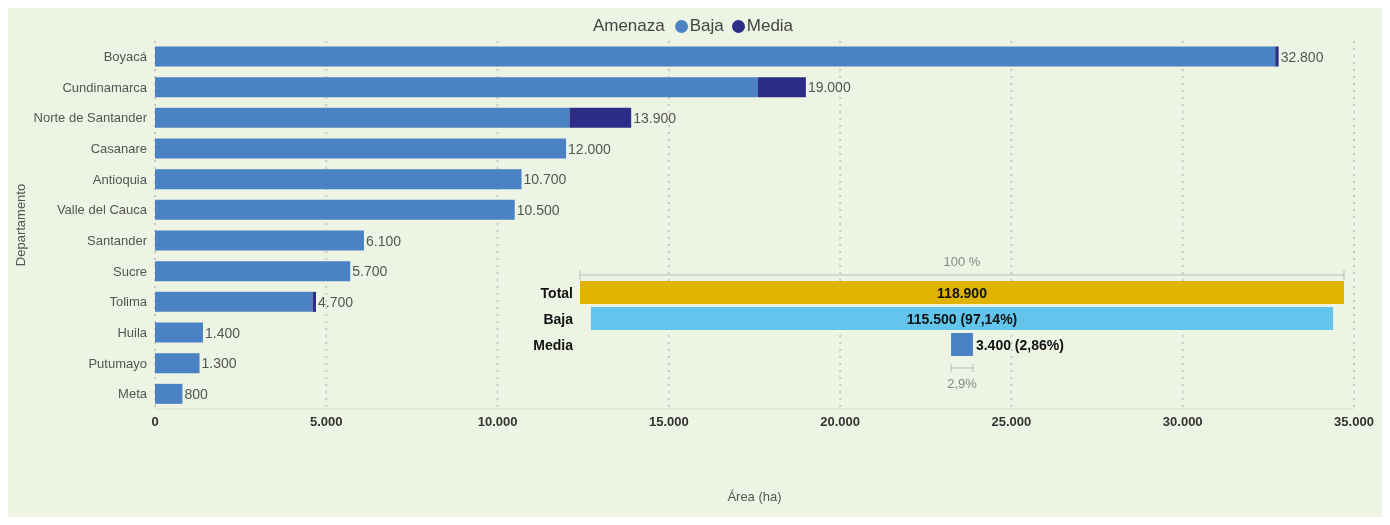 This screenshot has height=525, width=1390. Describe the element at coordinates (962, 383) in the screenshot. I see `annotation: 2,9%` at that location.